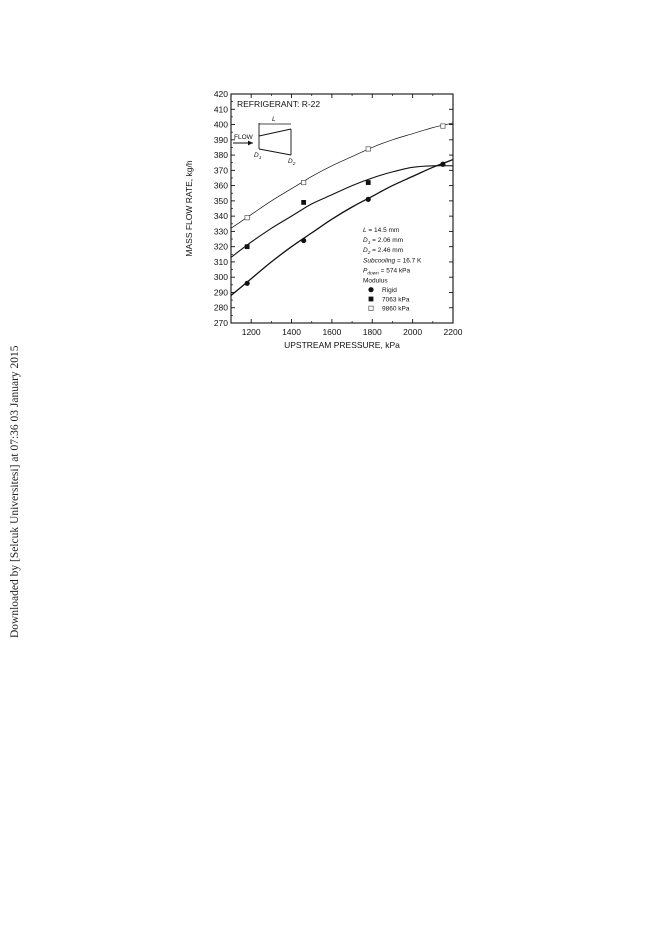 The image size is (648, 936). Describe the element at coordinates (383, 241) in the screenshot. I see `annotation-line: D1 = 2.06 mm` at that location.